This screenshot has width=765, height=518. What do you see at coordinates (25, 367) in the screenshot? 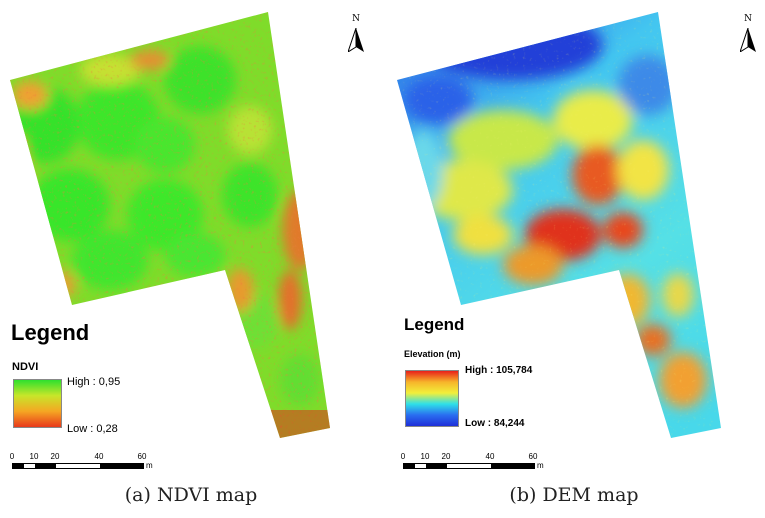
I see `legend-layer-name: NDVI` at bounding box center [25, 367].